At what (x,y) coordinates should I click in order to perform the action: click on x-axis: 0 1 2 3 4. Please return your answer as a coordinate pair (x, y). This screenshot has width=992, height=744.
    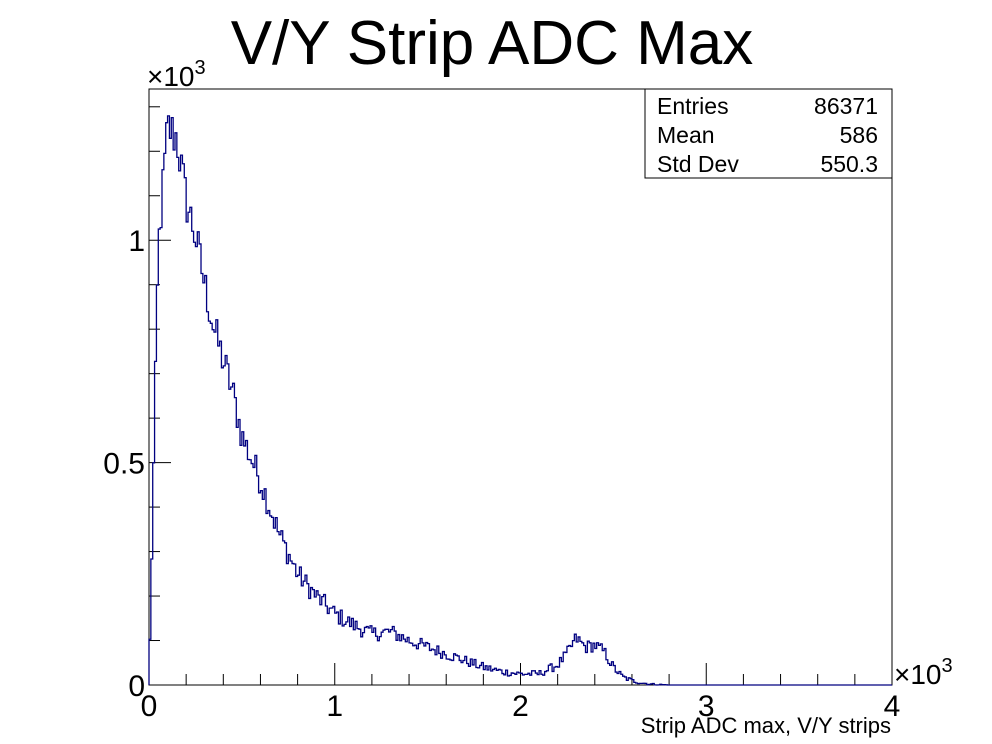
    Looking at the image, I should click on (521, 693).